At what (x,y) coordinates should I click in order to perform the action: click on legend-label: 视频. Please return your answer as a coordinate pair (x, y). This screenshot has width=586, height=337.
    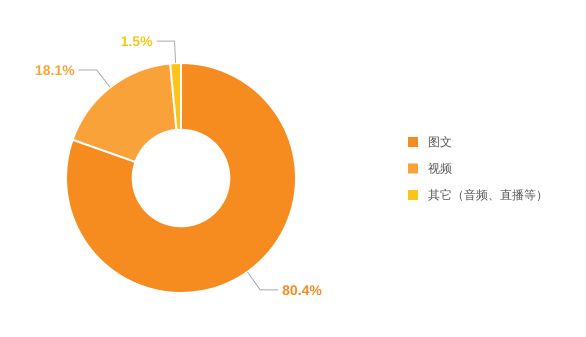
    Looking at the image, I should click on (440, 169).